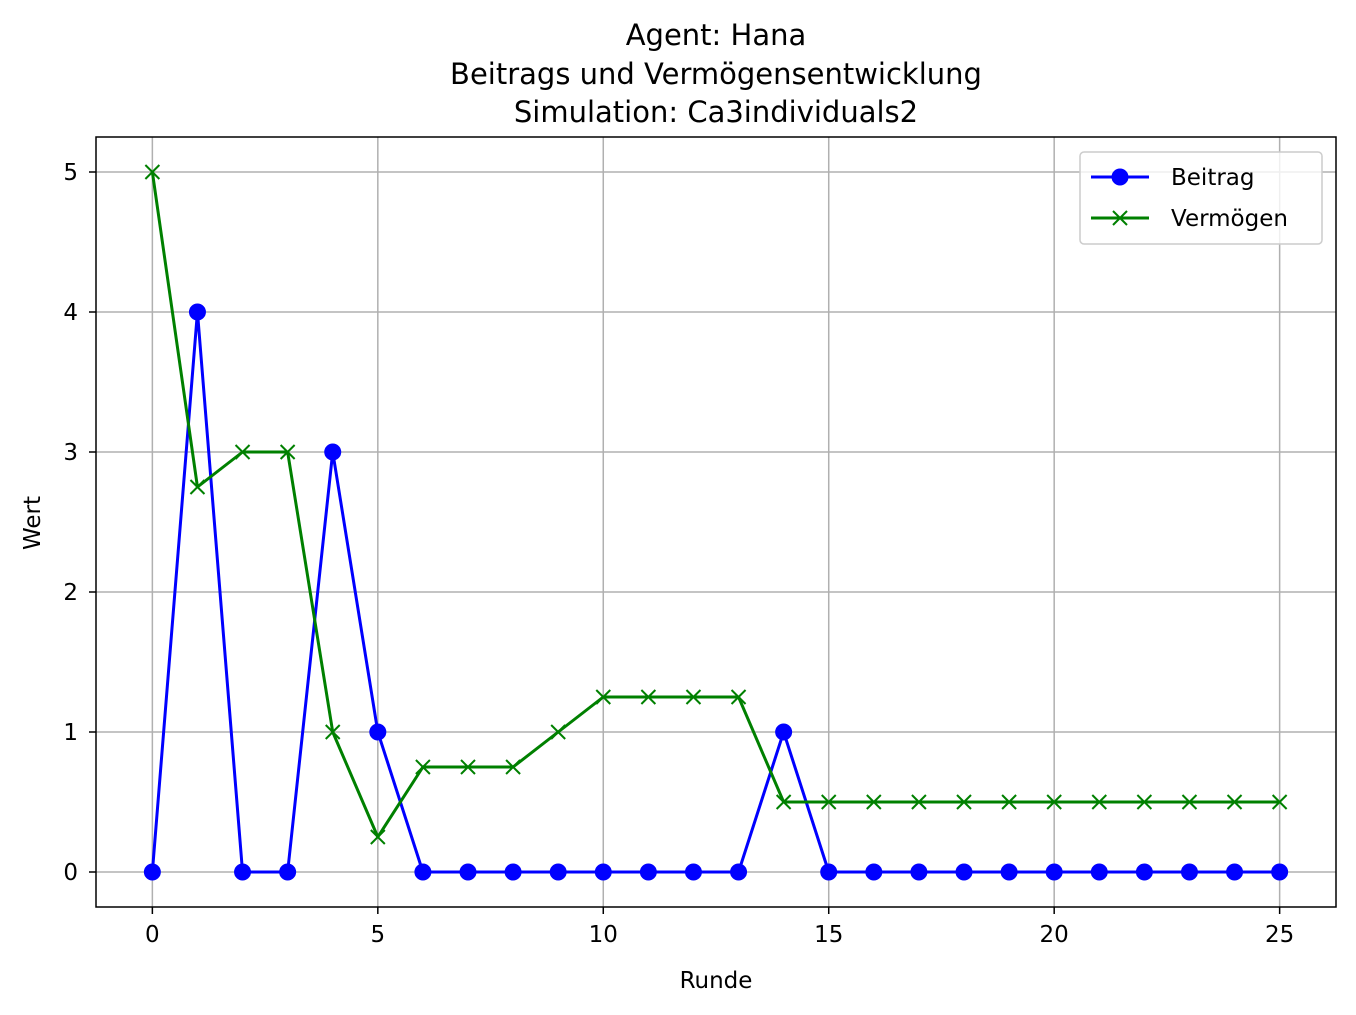 The height and width of the screenshot is (1015, 1356). Describe the element at coordinates (70, 733) in the screenshot. I see `y-tick-label: 1` at that location.